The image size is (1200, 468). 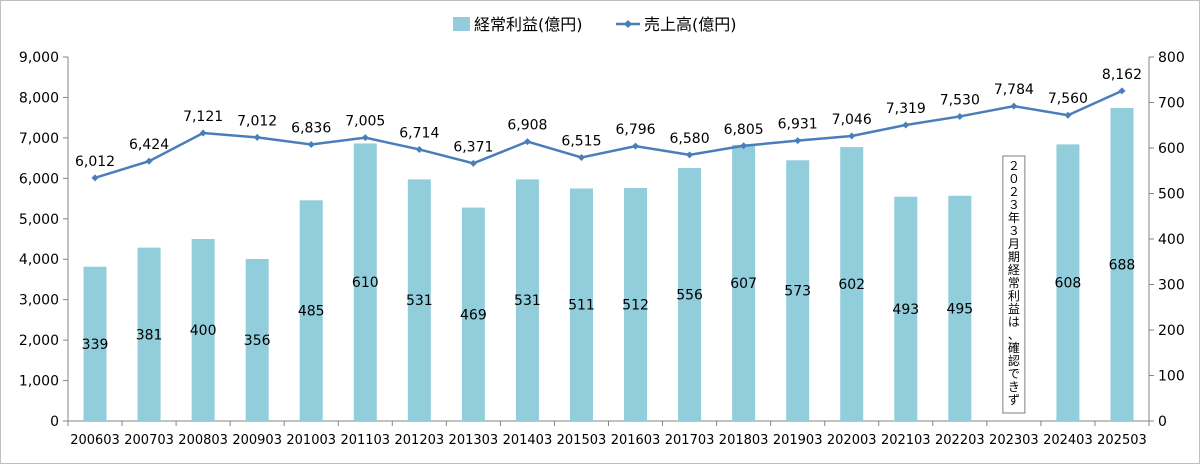 I want to click on y-right-tick-label: 500, so click(x=1171, y=195).